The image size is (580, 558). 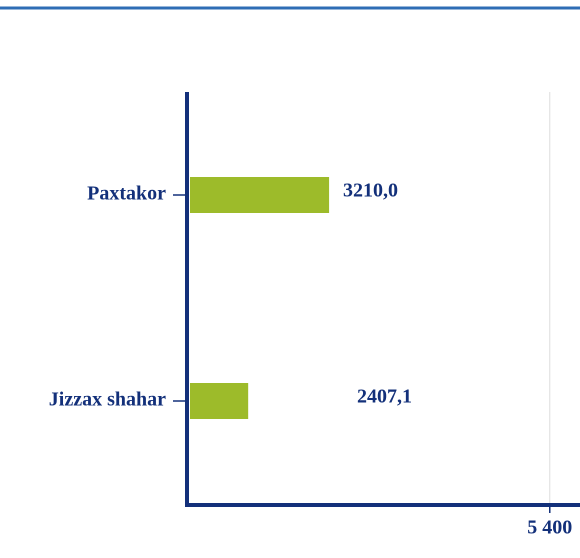 I want to click on value-label: 2407,1, so click(x=384, y=397).